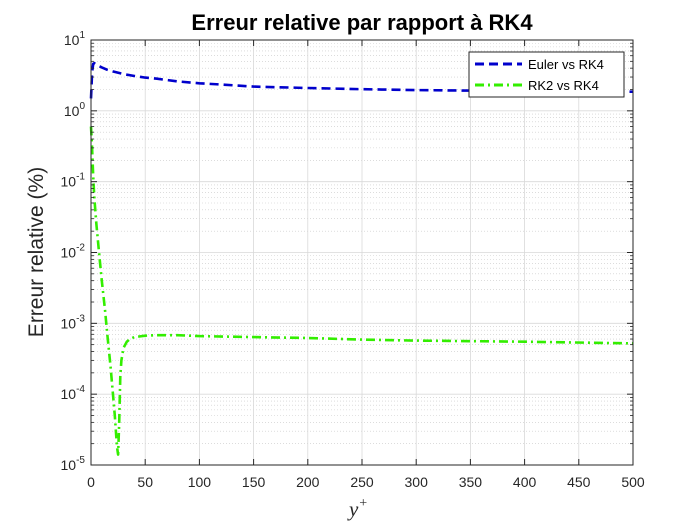 Image resolution: width=700 pixels, height=525 pixels. I want to click on x-tick-label: 100, so click(200, 482).